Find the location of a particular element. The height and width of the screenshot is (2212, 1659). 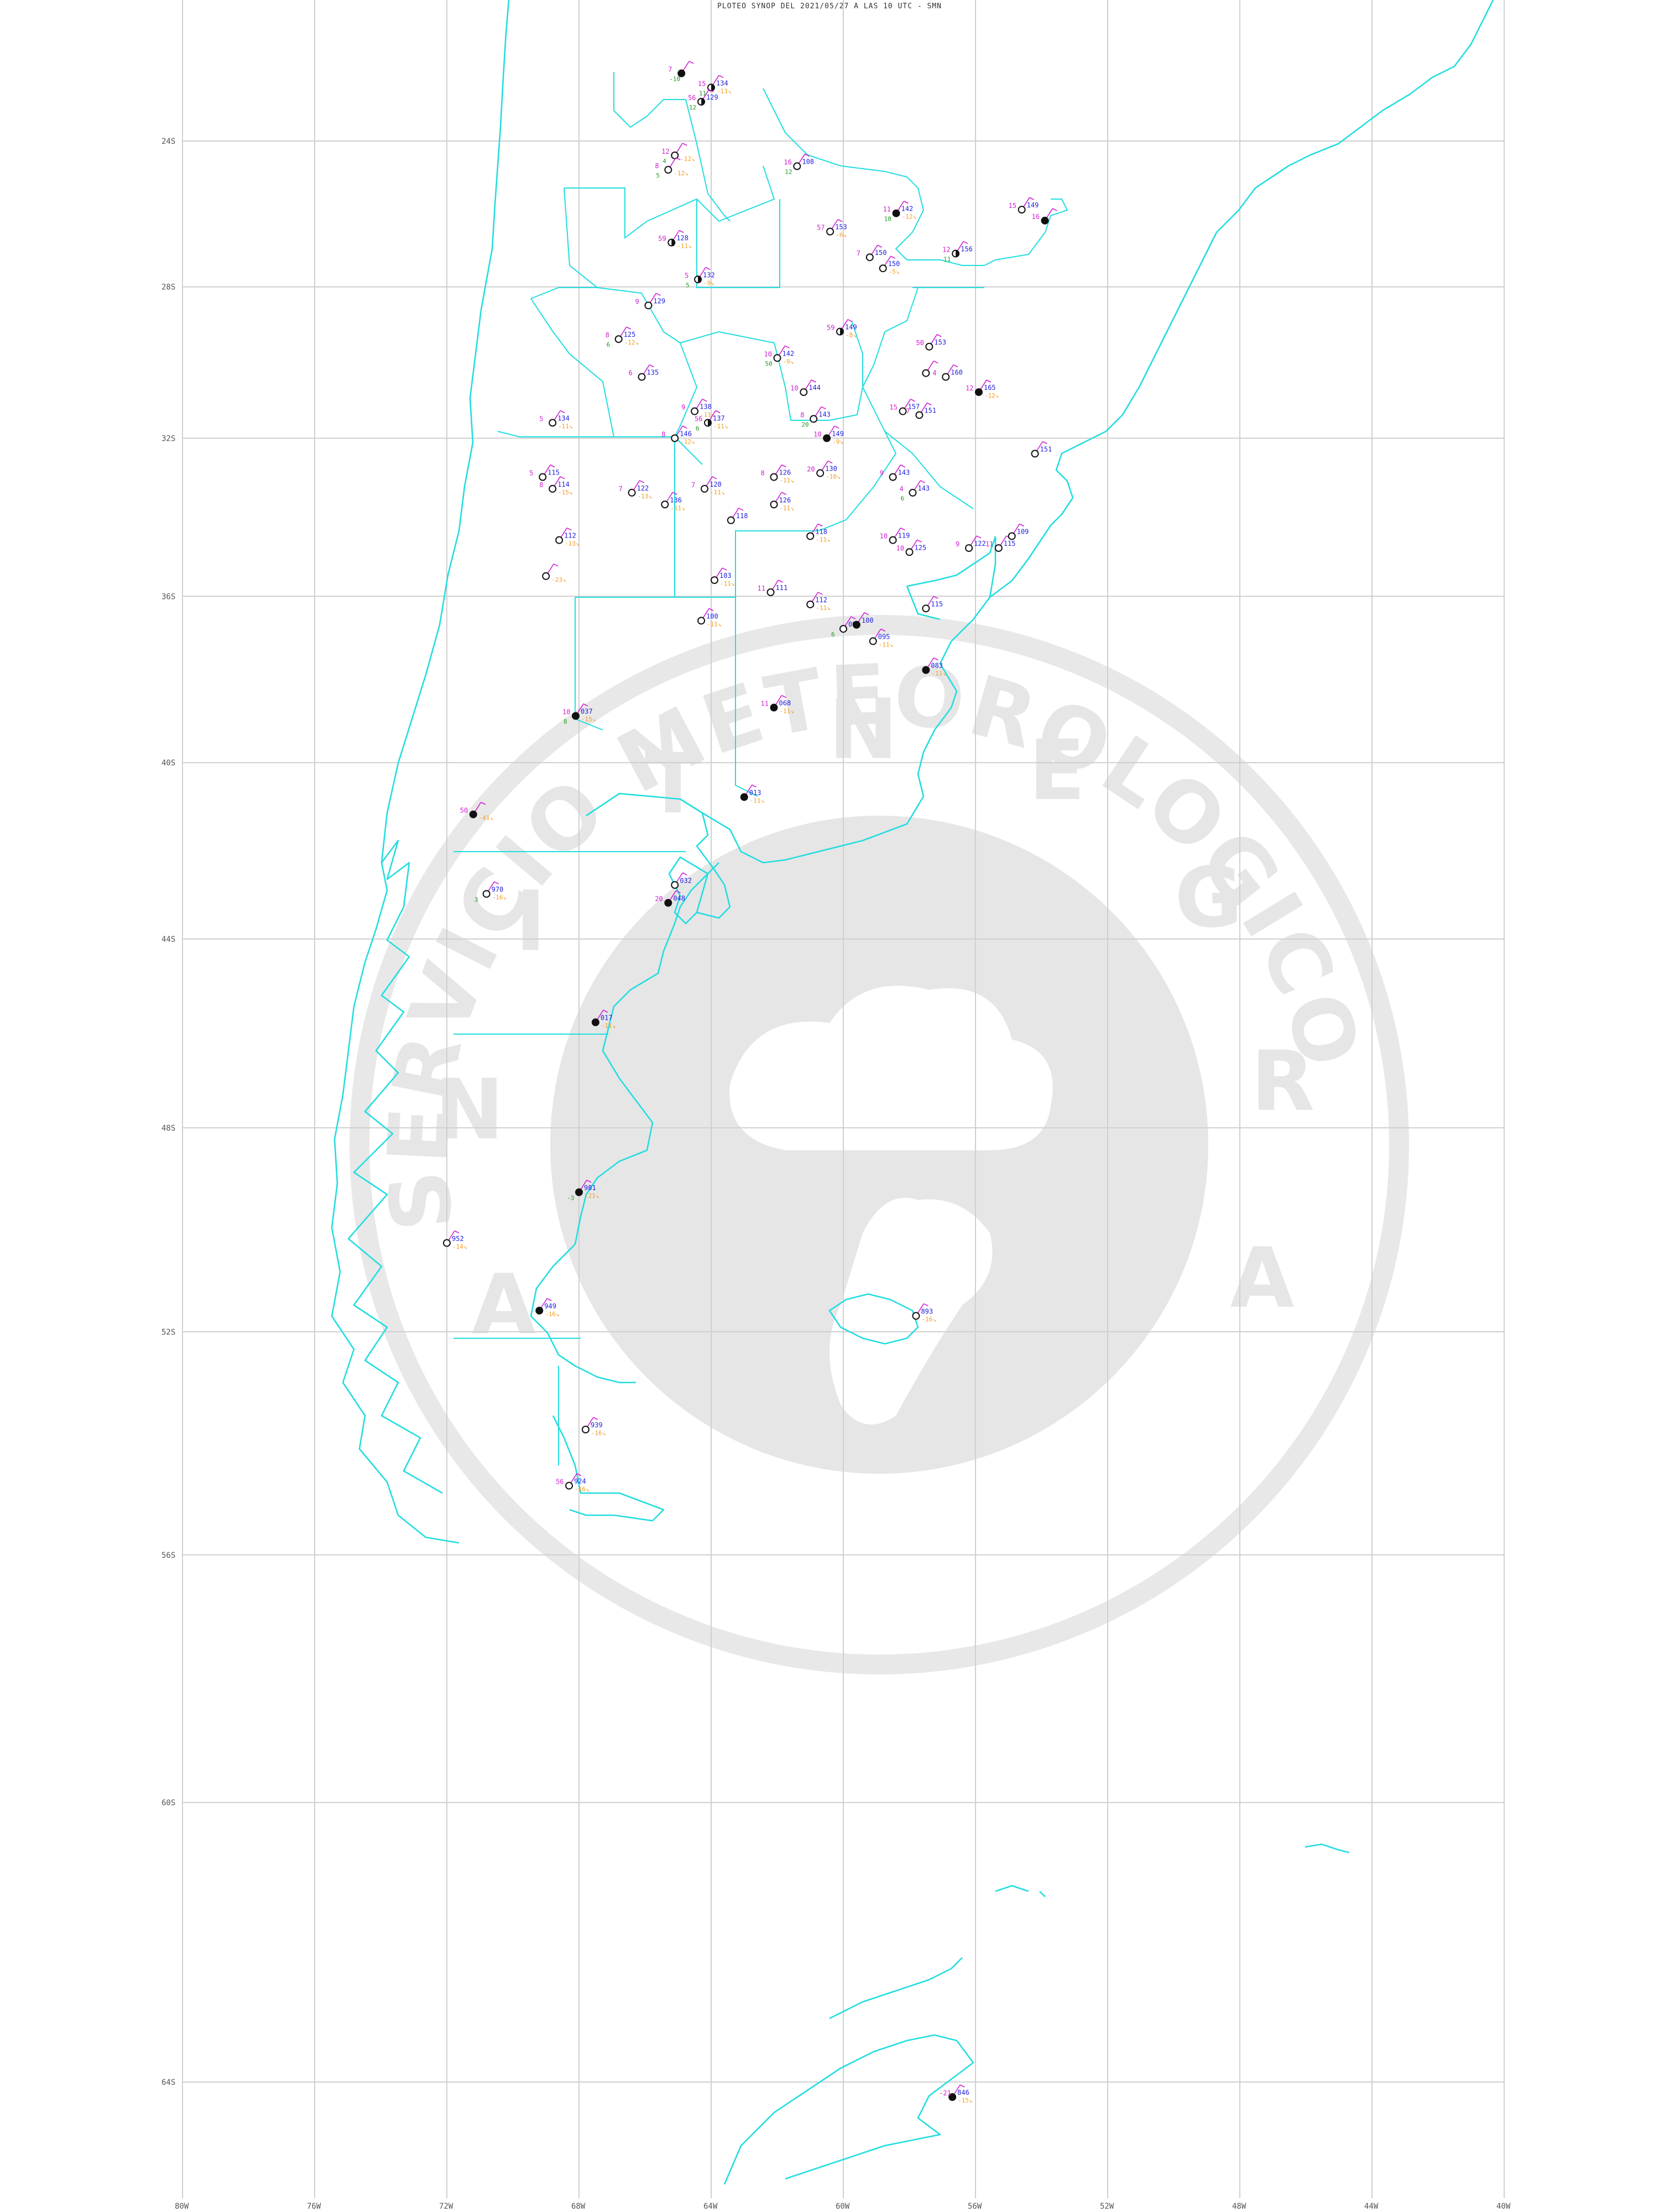

station-pressure: 893 is located at coordinates (927, 1312).